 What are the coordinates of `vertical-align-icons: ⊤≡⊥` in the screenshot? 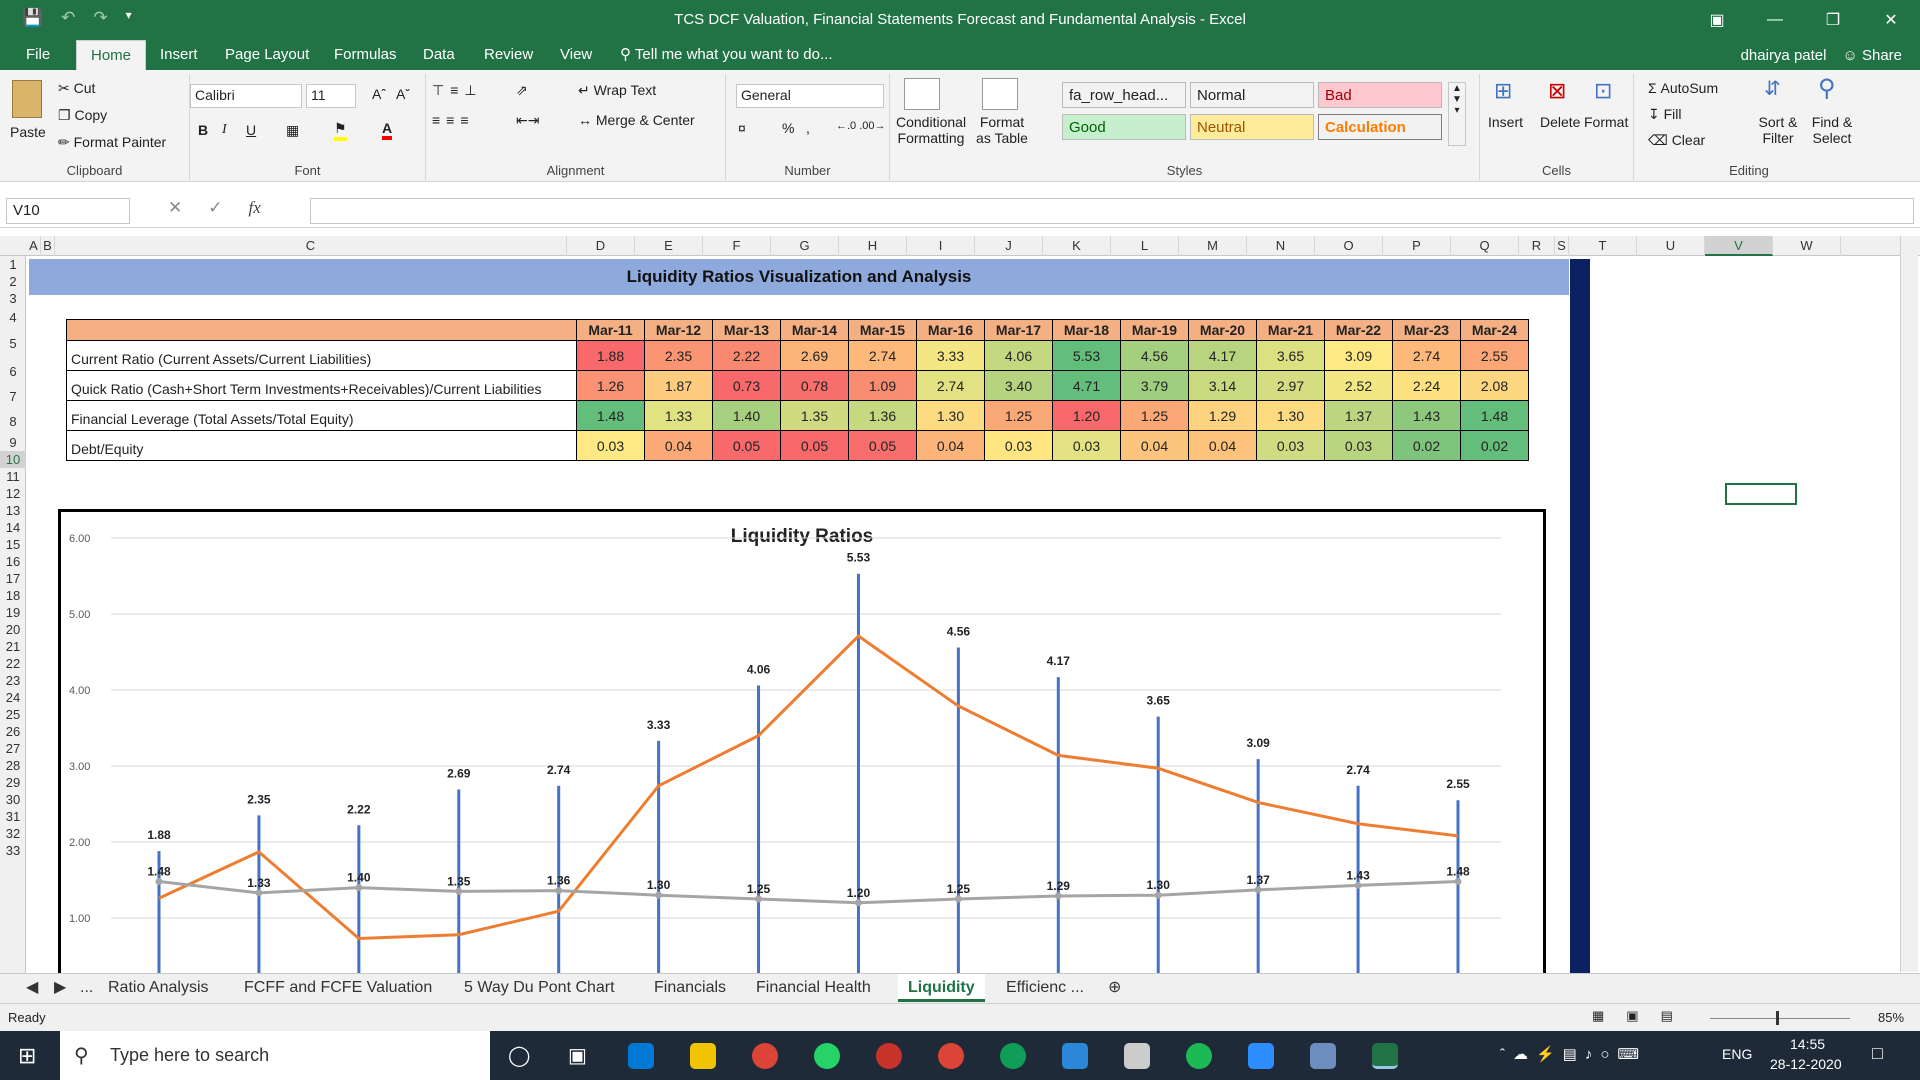 It's located at (457, 90).